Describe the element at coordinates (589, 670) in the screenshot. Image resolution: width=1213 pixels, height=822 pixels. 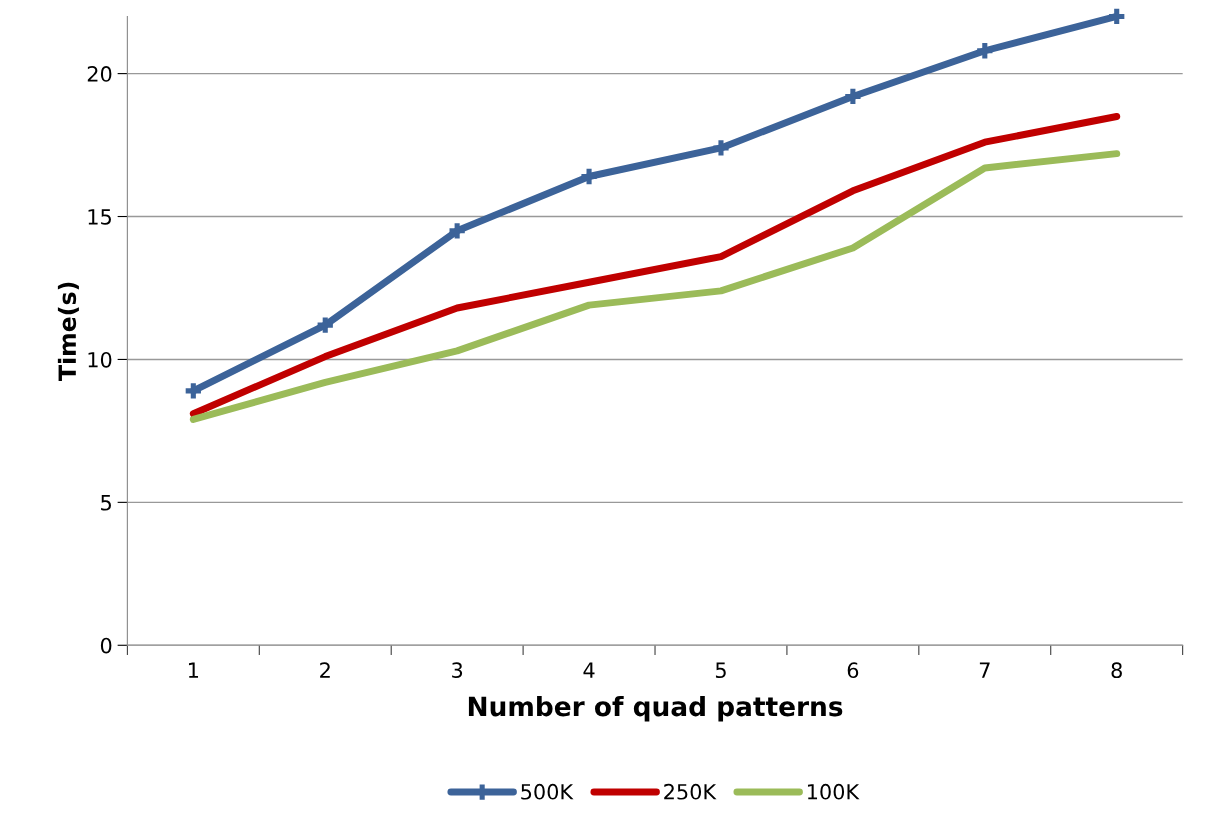
I see `x-tick-label: 4` at that location.